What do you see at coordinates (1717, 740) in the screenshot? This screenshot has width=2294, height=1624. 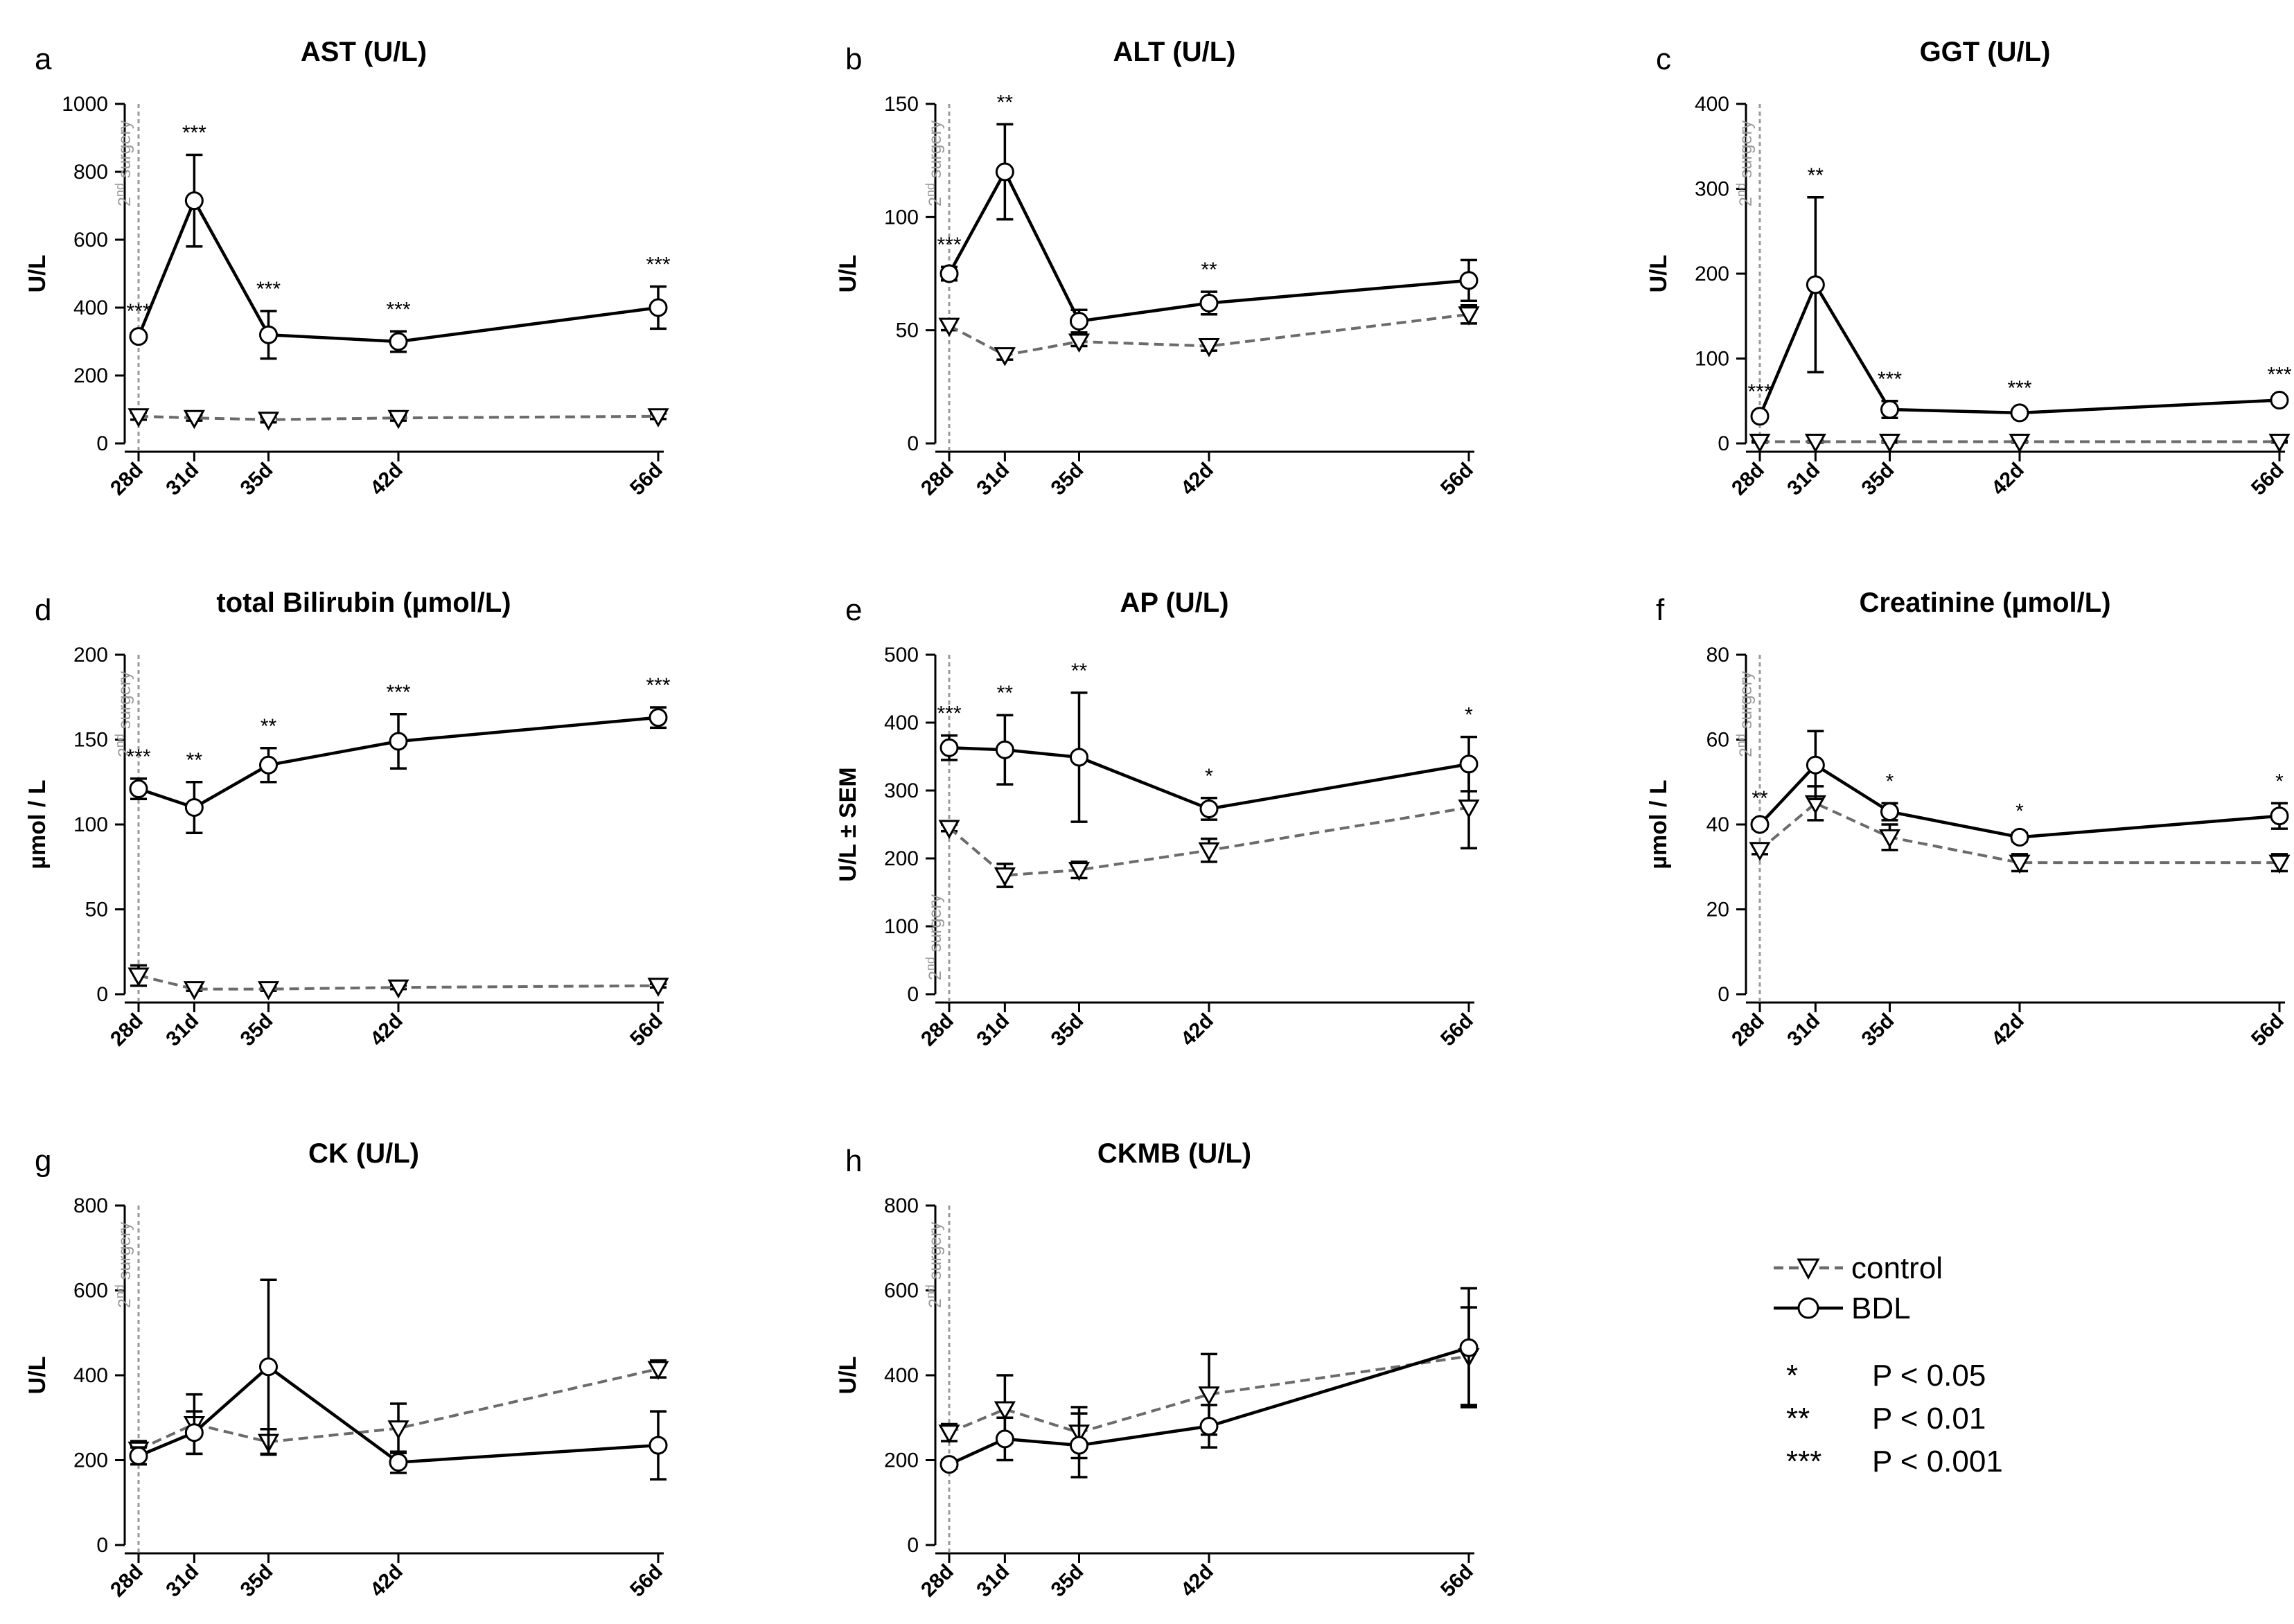 I see `y-tick-label: 60` at bounding box center [1717, 740].